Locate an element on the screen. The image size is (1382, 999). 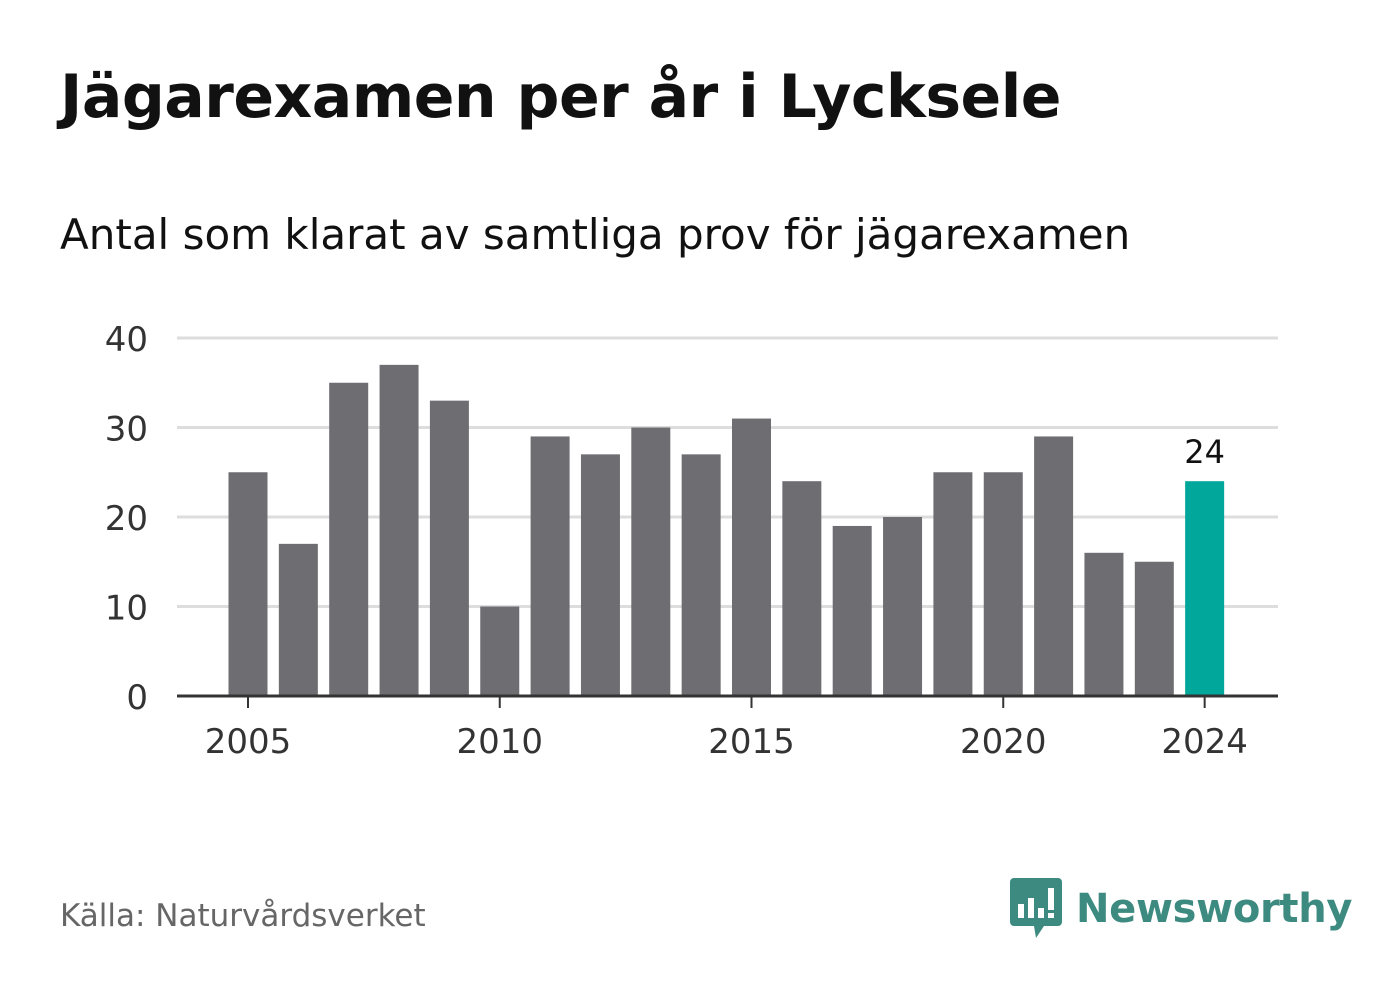
bar-2021 is located at coordinates (1054, 566).